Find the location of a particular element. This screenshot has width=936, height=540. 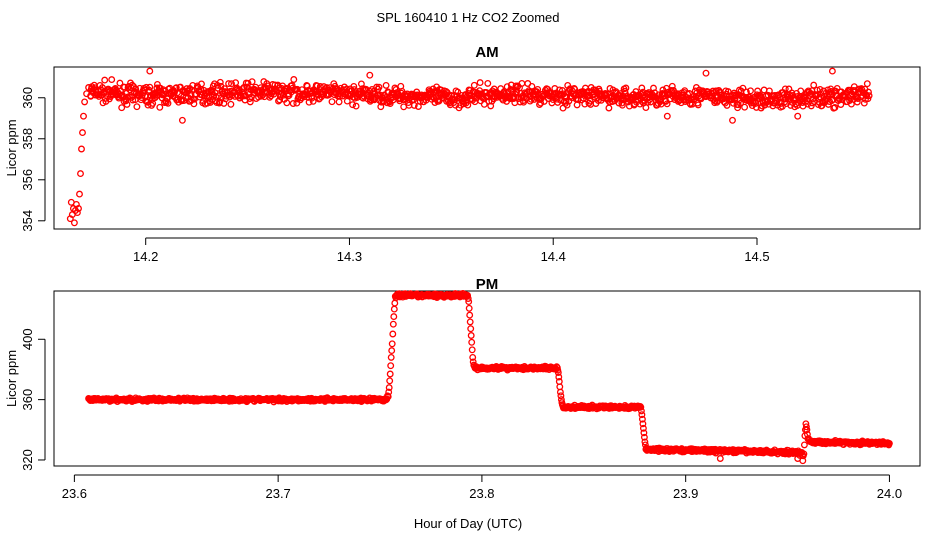

x-axis: 23.6 23.7 23.8 23.9 24.0 is located at coordinates (482, 487).